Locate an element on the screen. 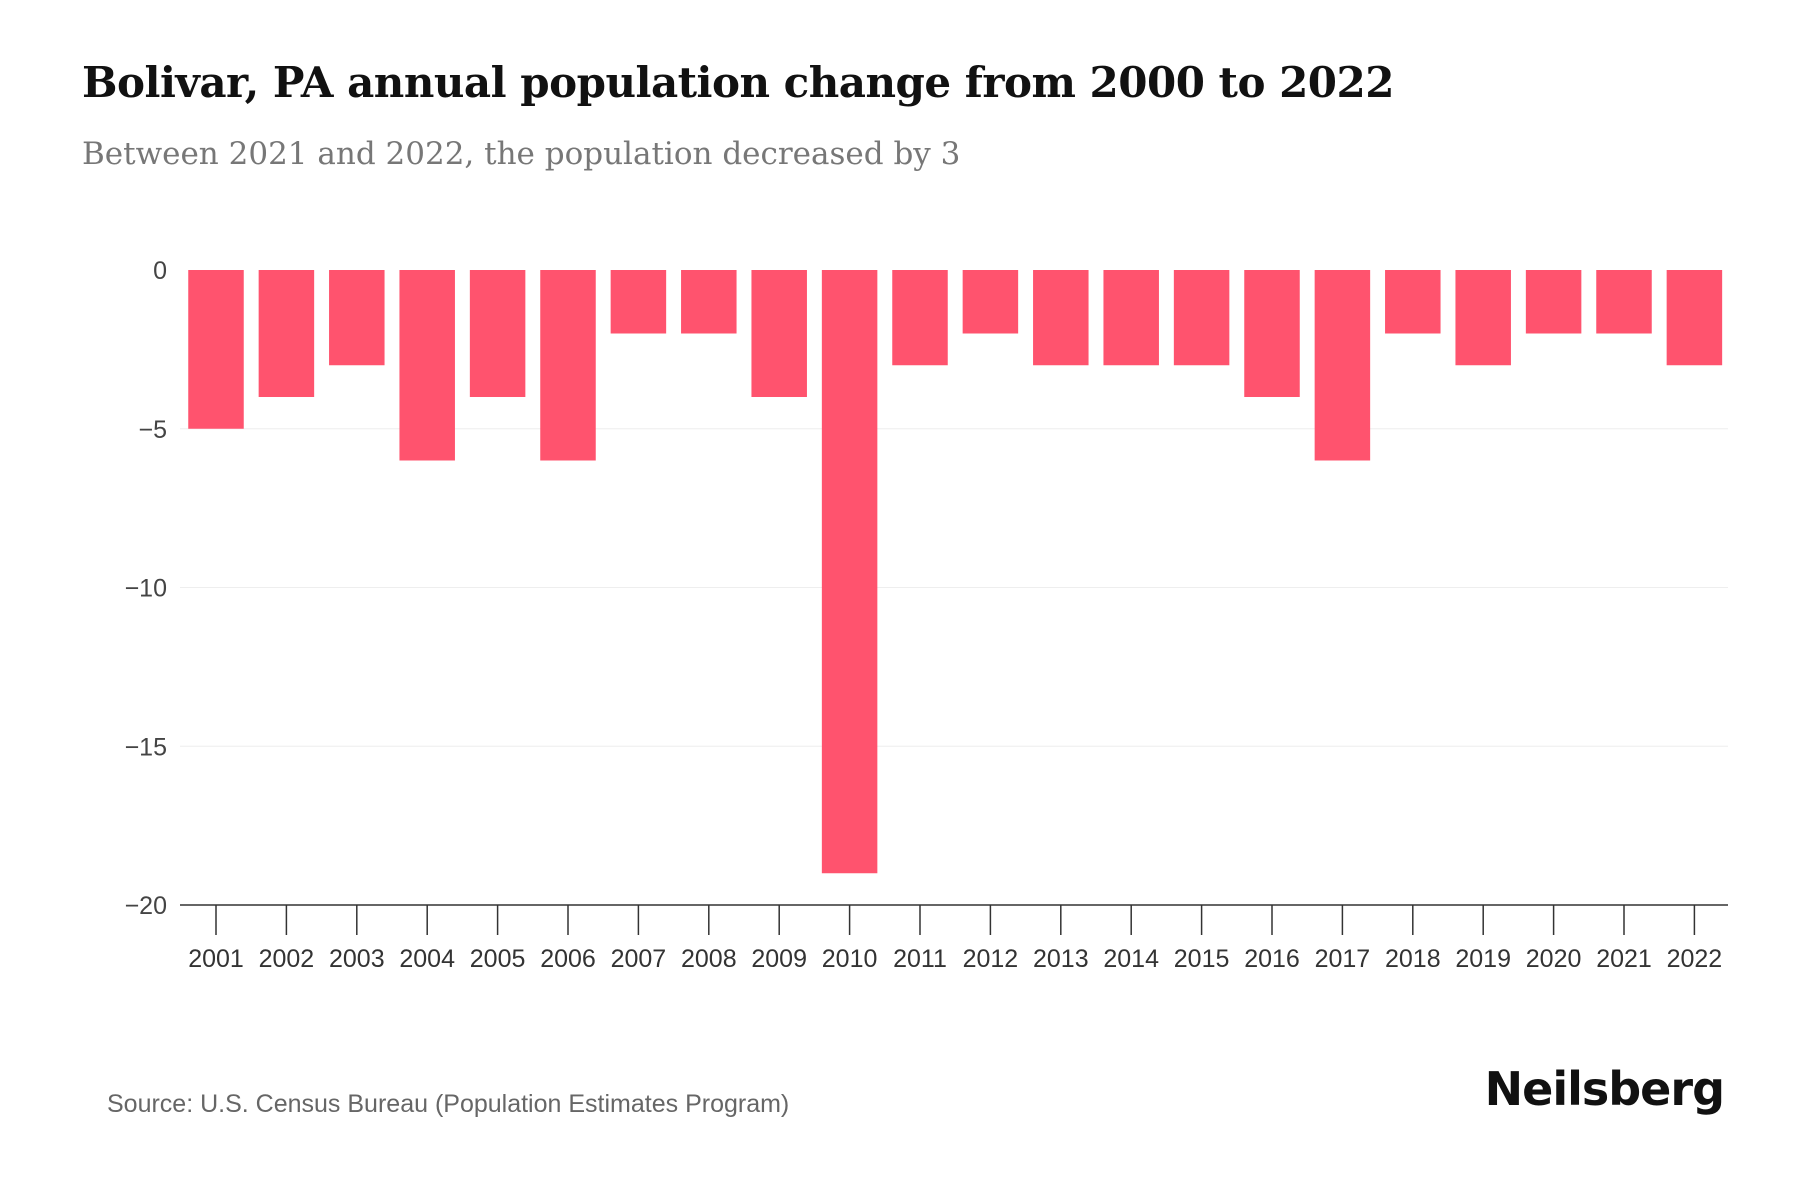 Image resolution: width=1800 pixels, height=1200 pixels. bar-2022 is located at coordinates (1694, 318).